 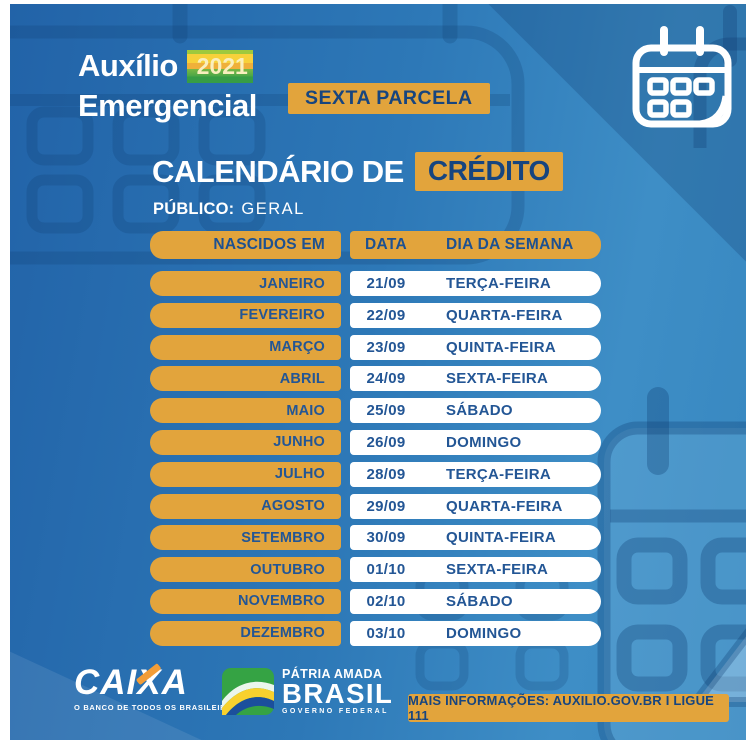 I want to click on month-cell: NOVEMBRO, so click(x=245, y=601).